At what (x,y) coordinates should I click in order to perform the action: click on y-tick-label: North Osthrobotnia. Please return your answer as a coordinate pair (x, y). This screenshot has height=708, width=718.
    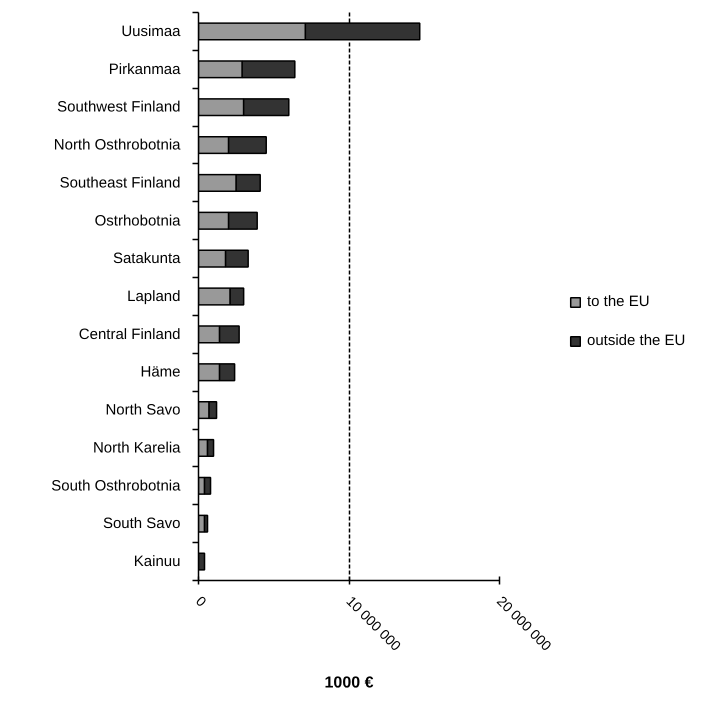
    Looking at the image, I should click on (118, 145).